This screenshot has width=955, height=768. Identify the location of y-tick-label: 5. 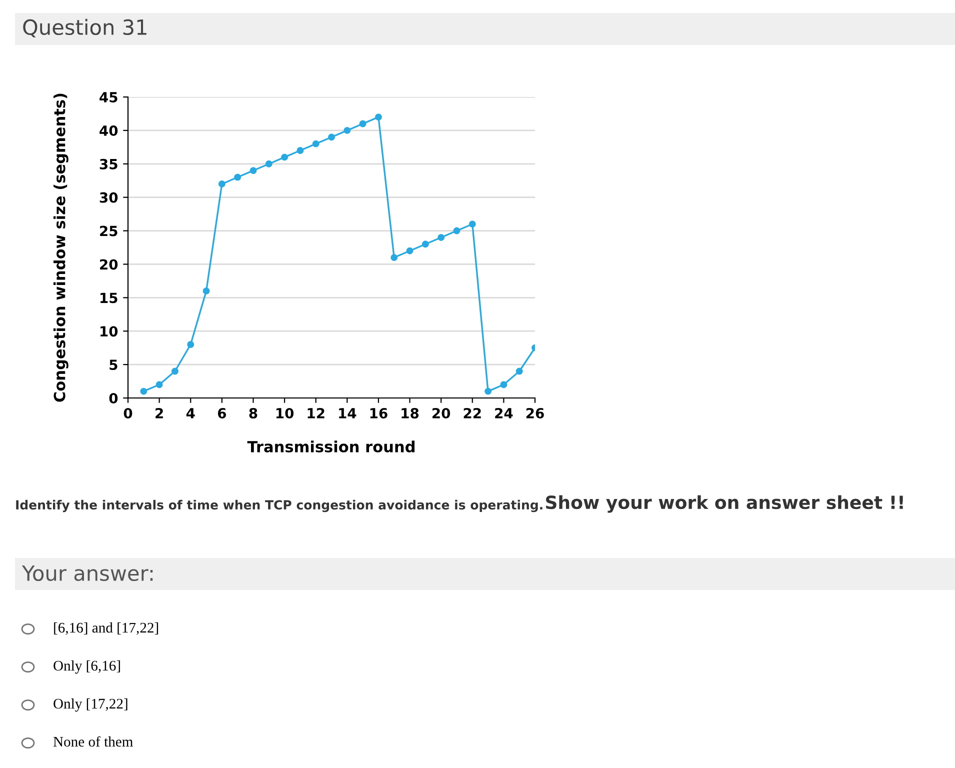
(114, 365).